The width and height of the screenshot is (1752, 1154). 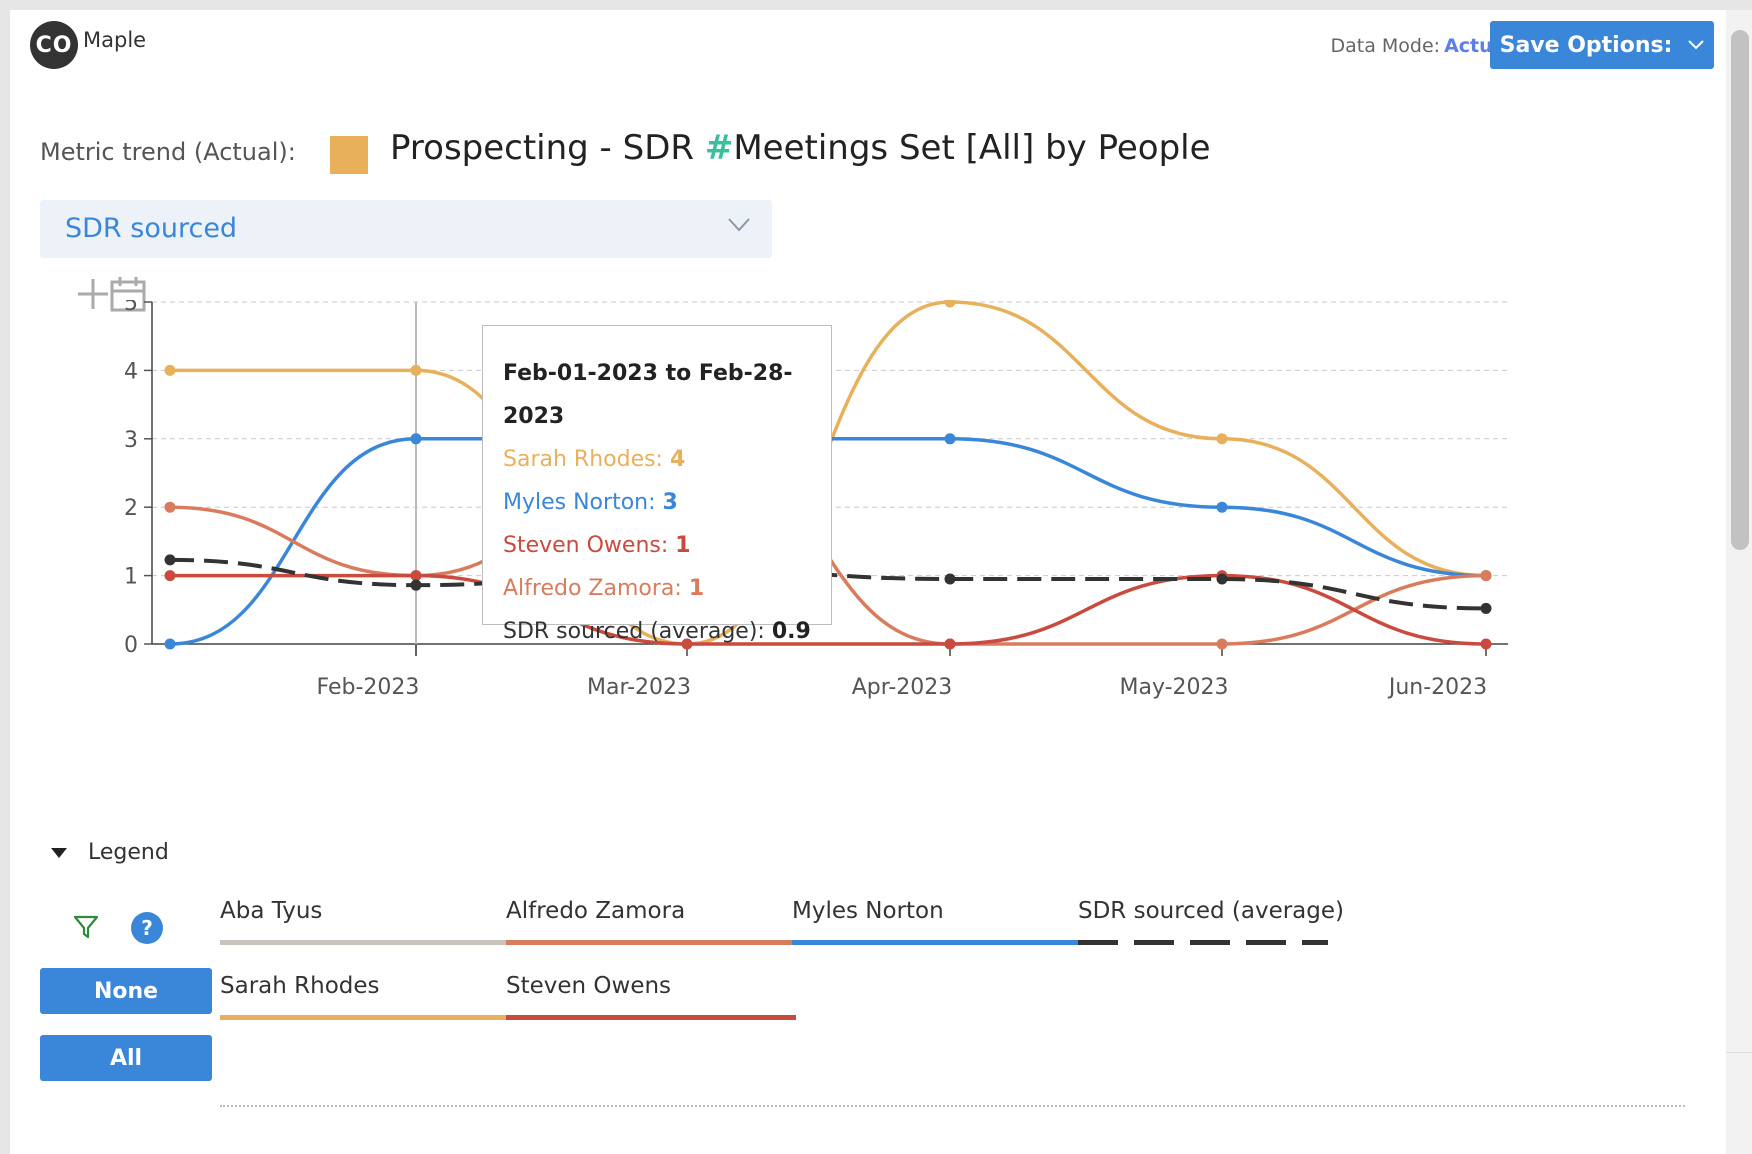 I want to click on legend-item: Steven Owens, so click(x=651, y=996).